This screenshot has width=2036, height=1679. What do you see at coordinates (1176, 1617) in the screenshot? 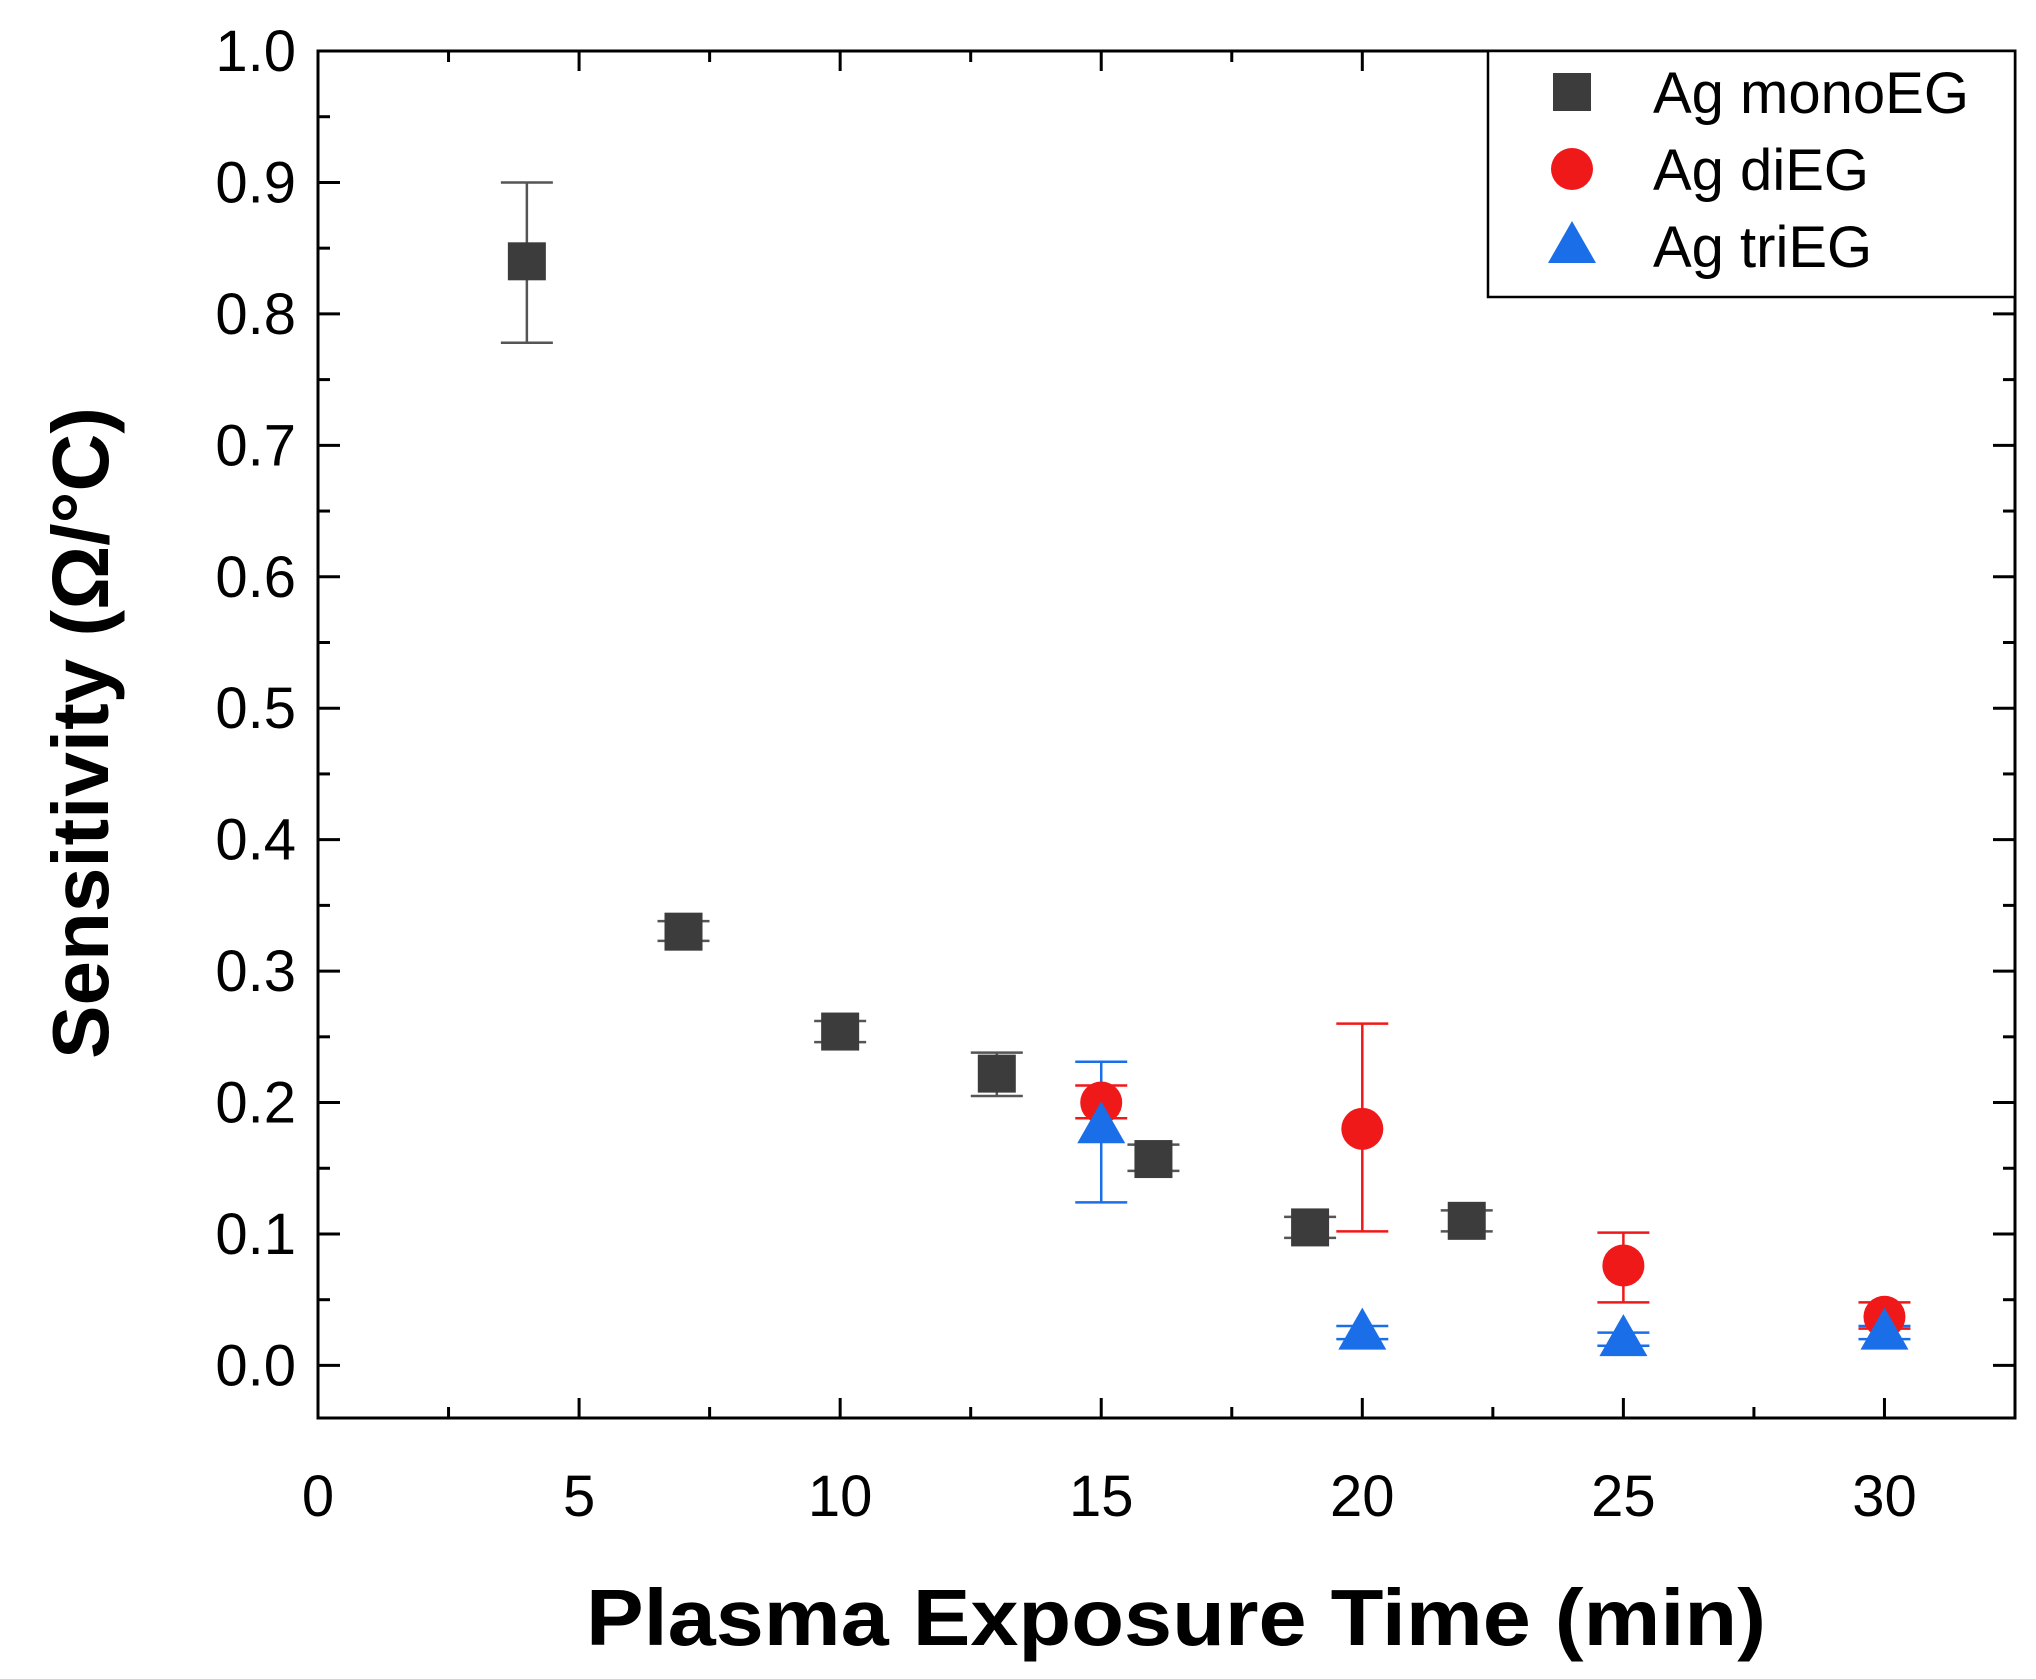
I see `x-axis-title: Plasma Exposure Time (min)` at bounding box center [1176, 1617].